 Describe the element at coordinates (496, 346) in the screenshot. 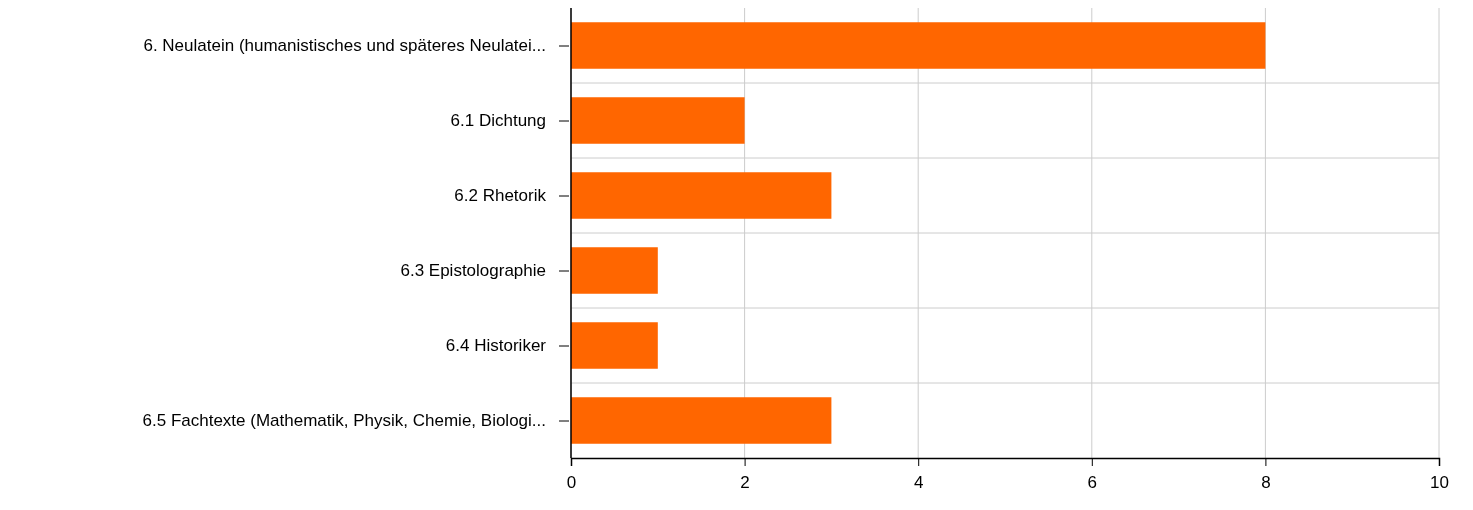

I see `y-tick-label: 6.4 Historiker` at that location.